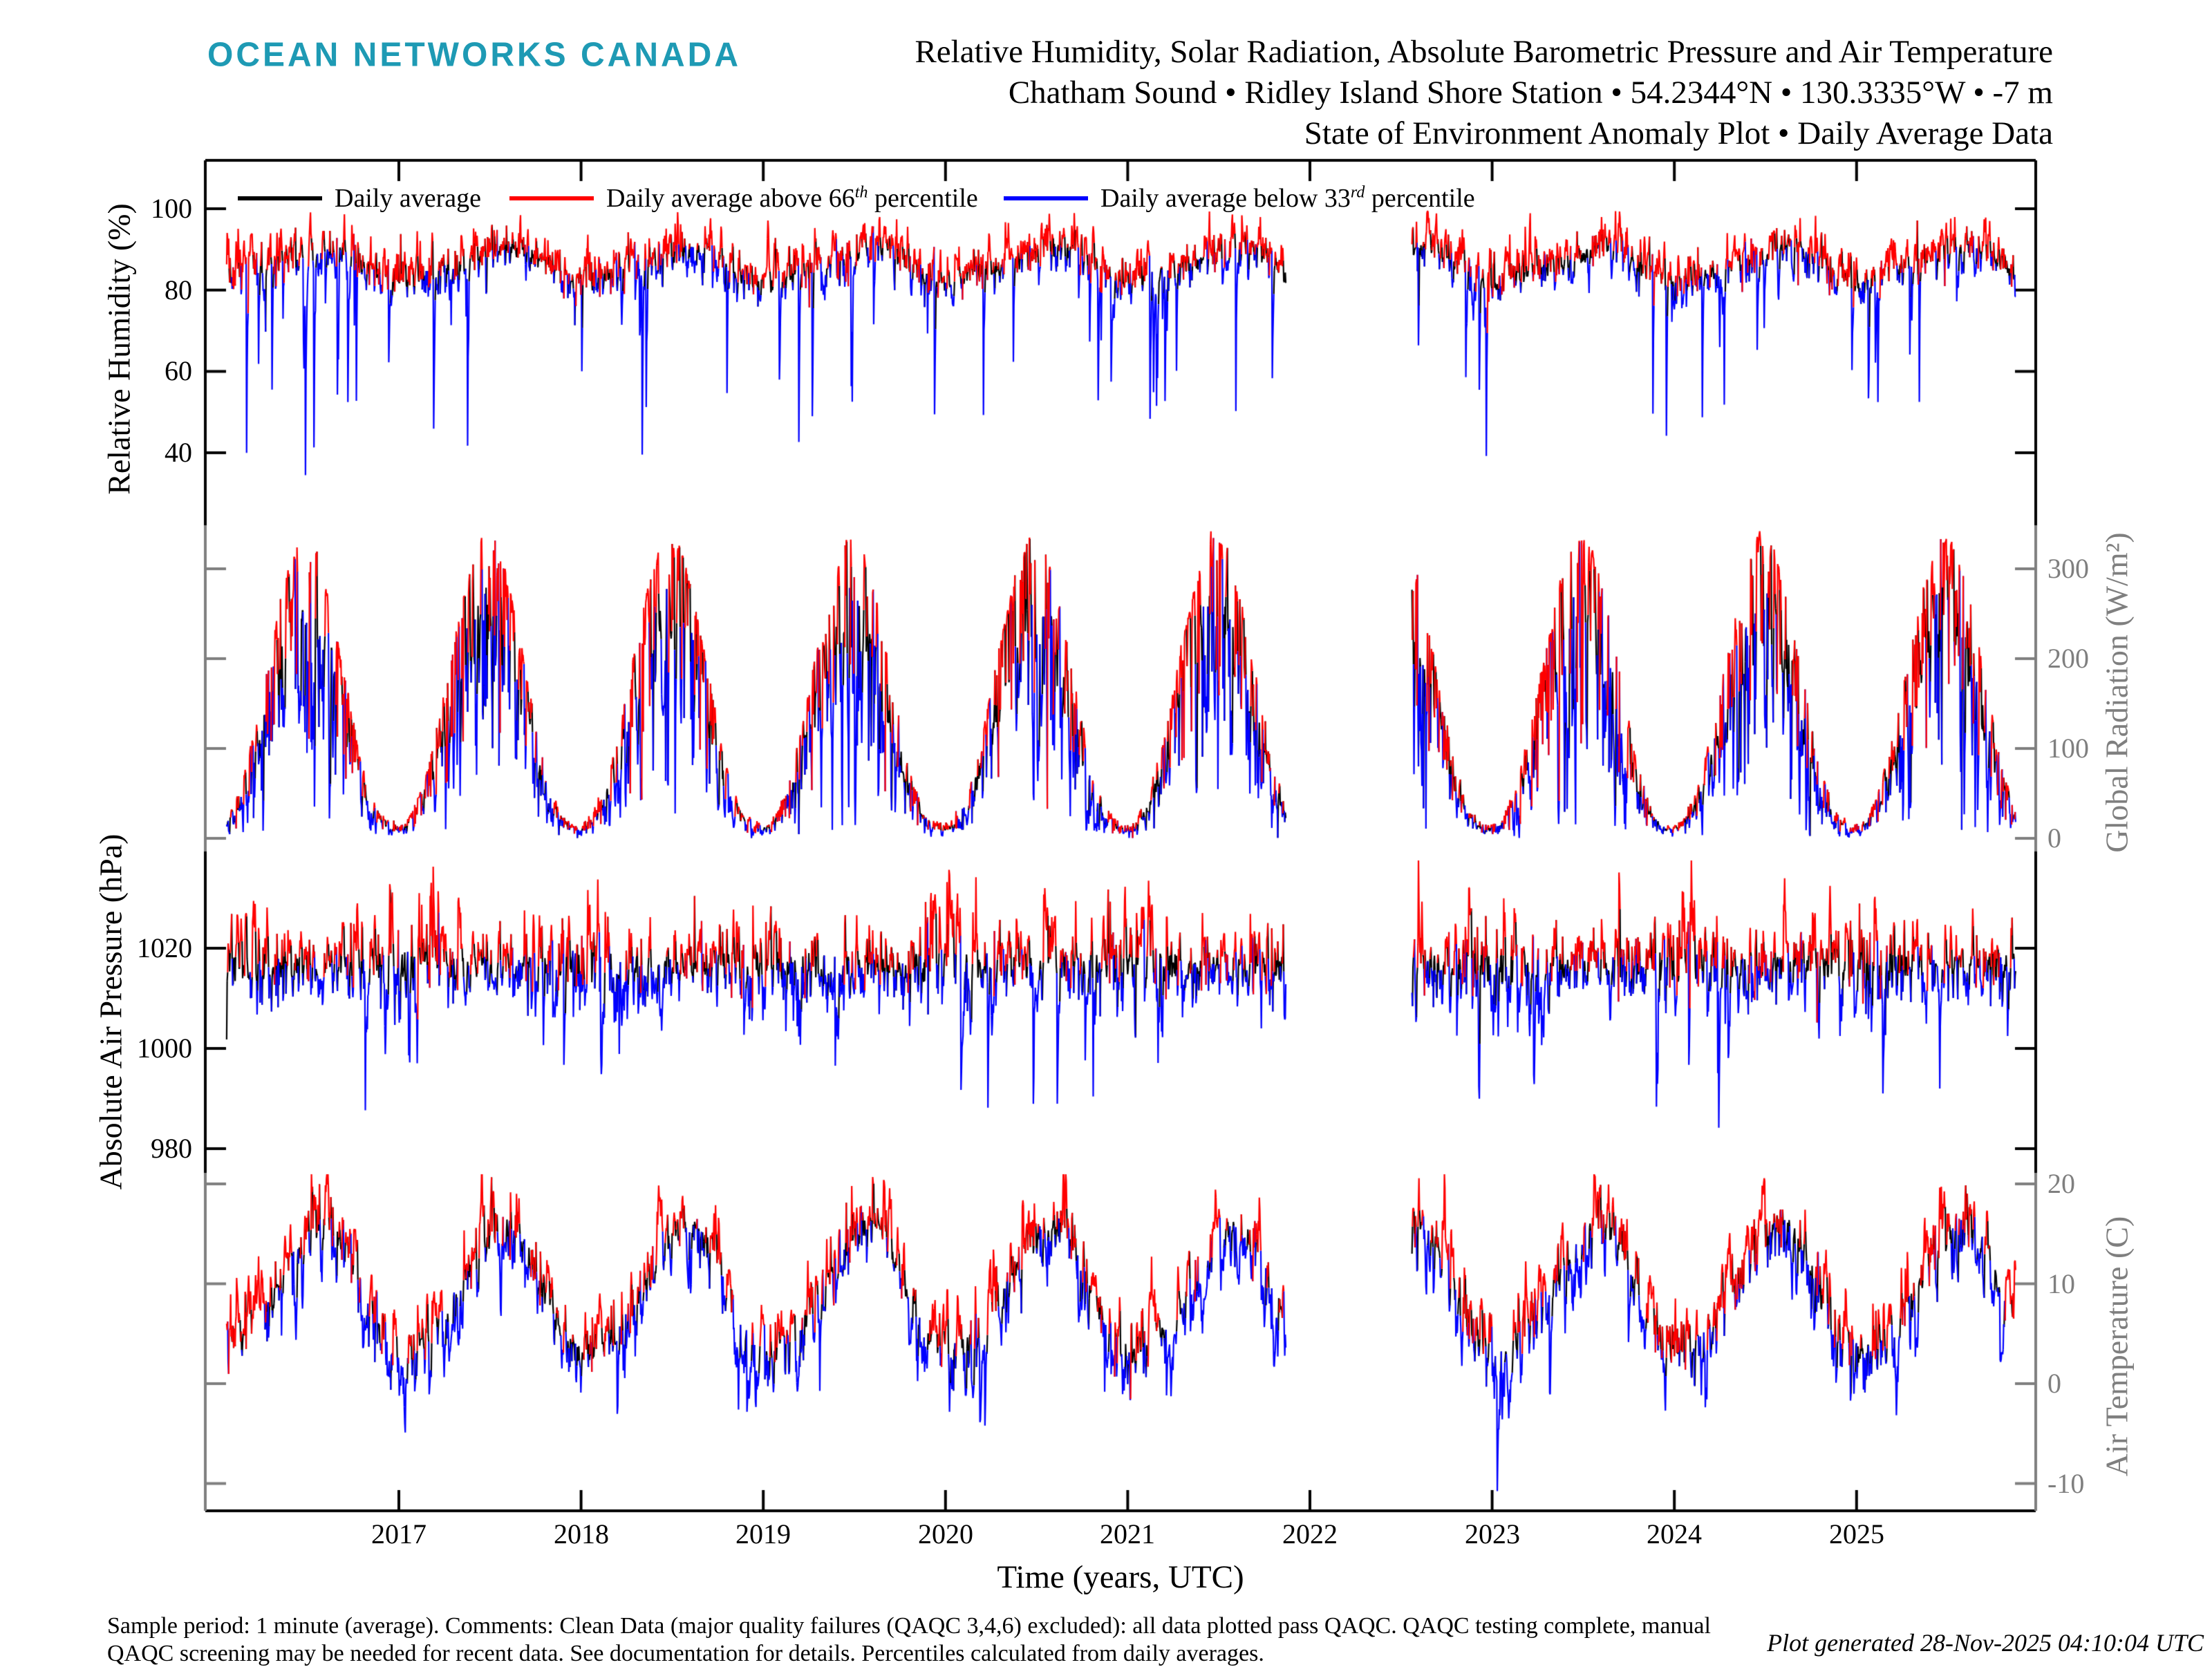 The width and height of the screenshot is (2212, 1667). Describe the element at coordinates (171, 1148) in the screenshot. I see `pres-tick-980: 980` at that location.